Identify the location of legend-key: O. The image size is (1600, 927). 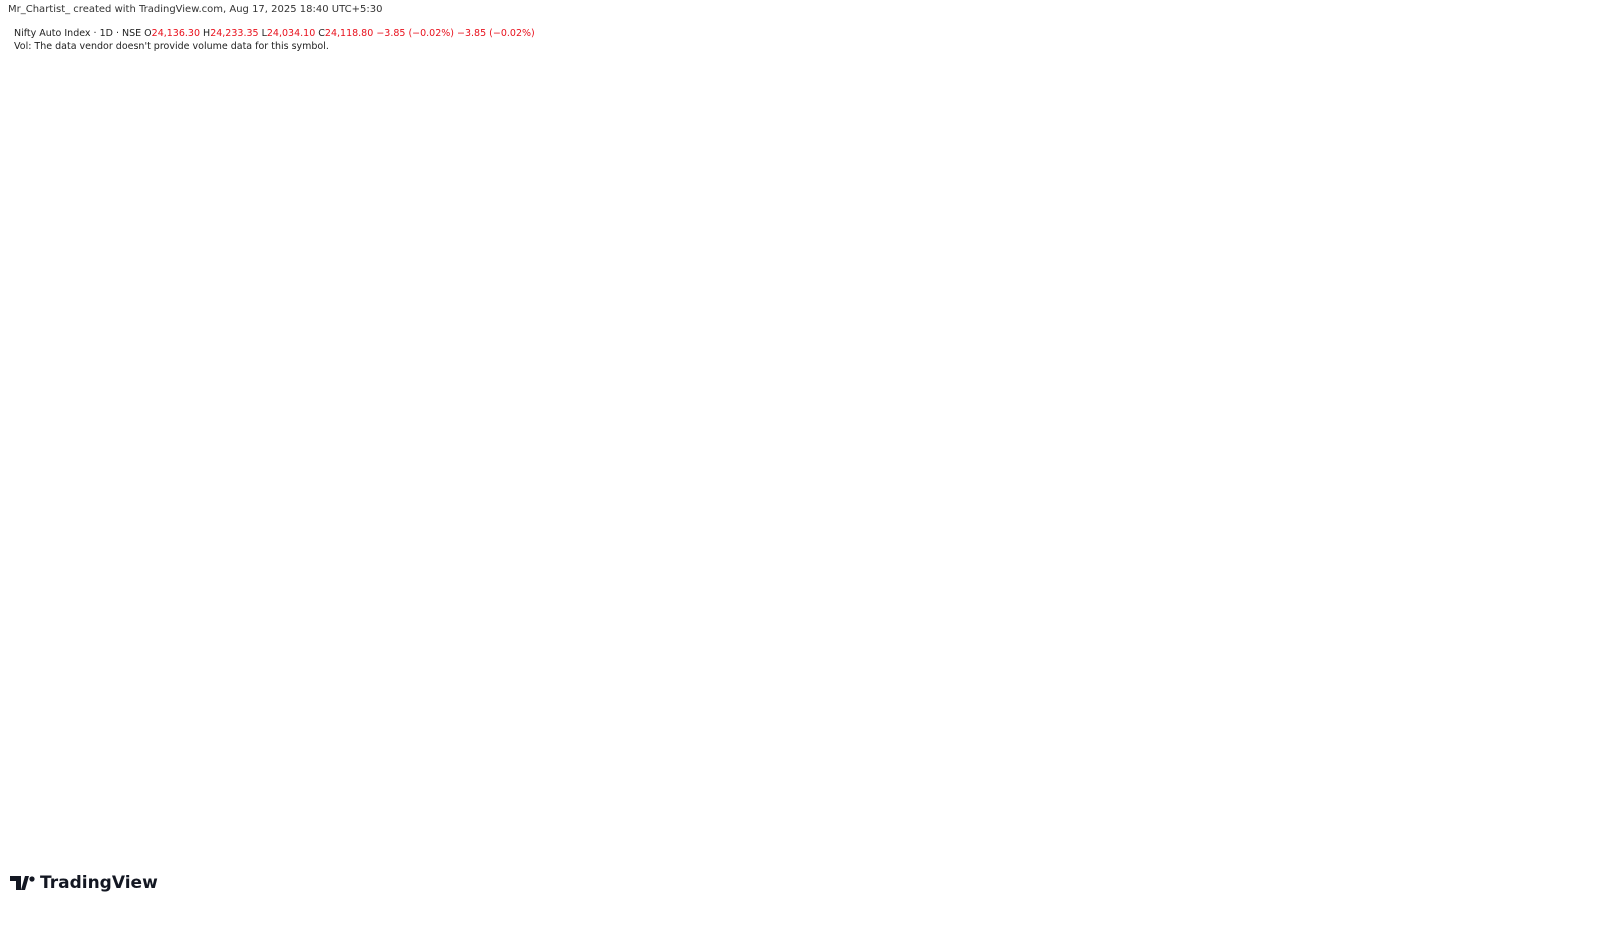
(148, 33).